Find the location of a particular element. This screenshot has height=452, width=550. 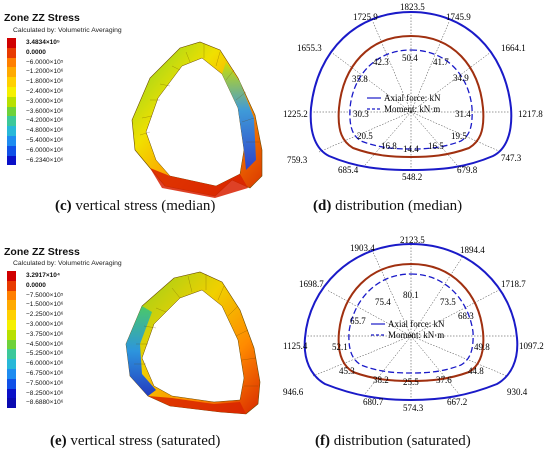

axial-label: 1655.3 is located at coordinates (309, 48).